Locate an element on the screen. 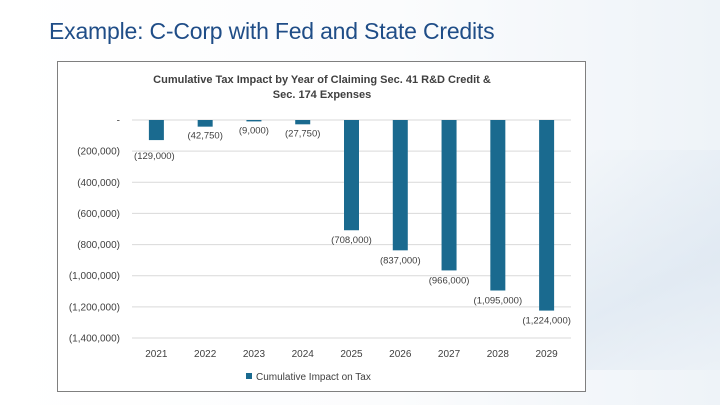 Image resolution: width=720 pixels, height=405 pixels. x-tick-label-2023: 2023 is located at coordinates (254, 354).